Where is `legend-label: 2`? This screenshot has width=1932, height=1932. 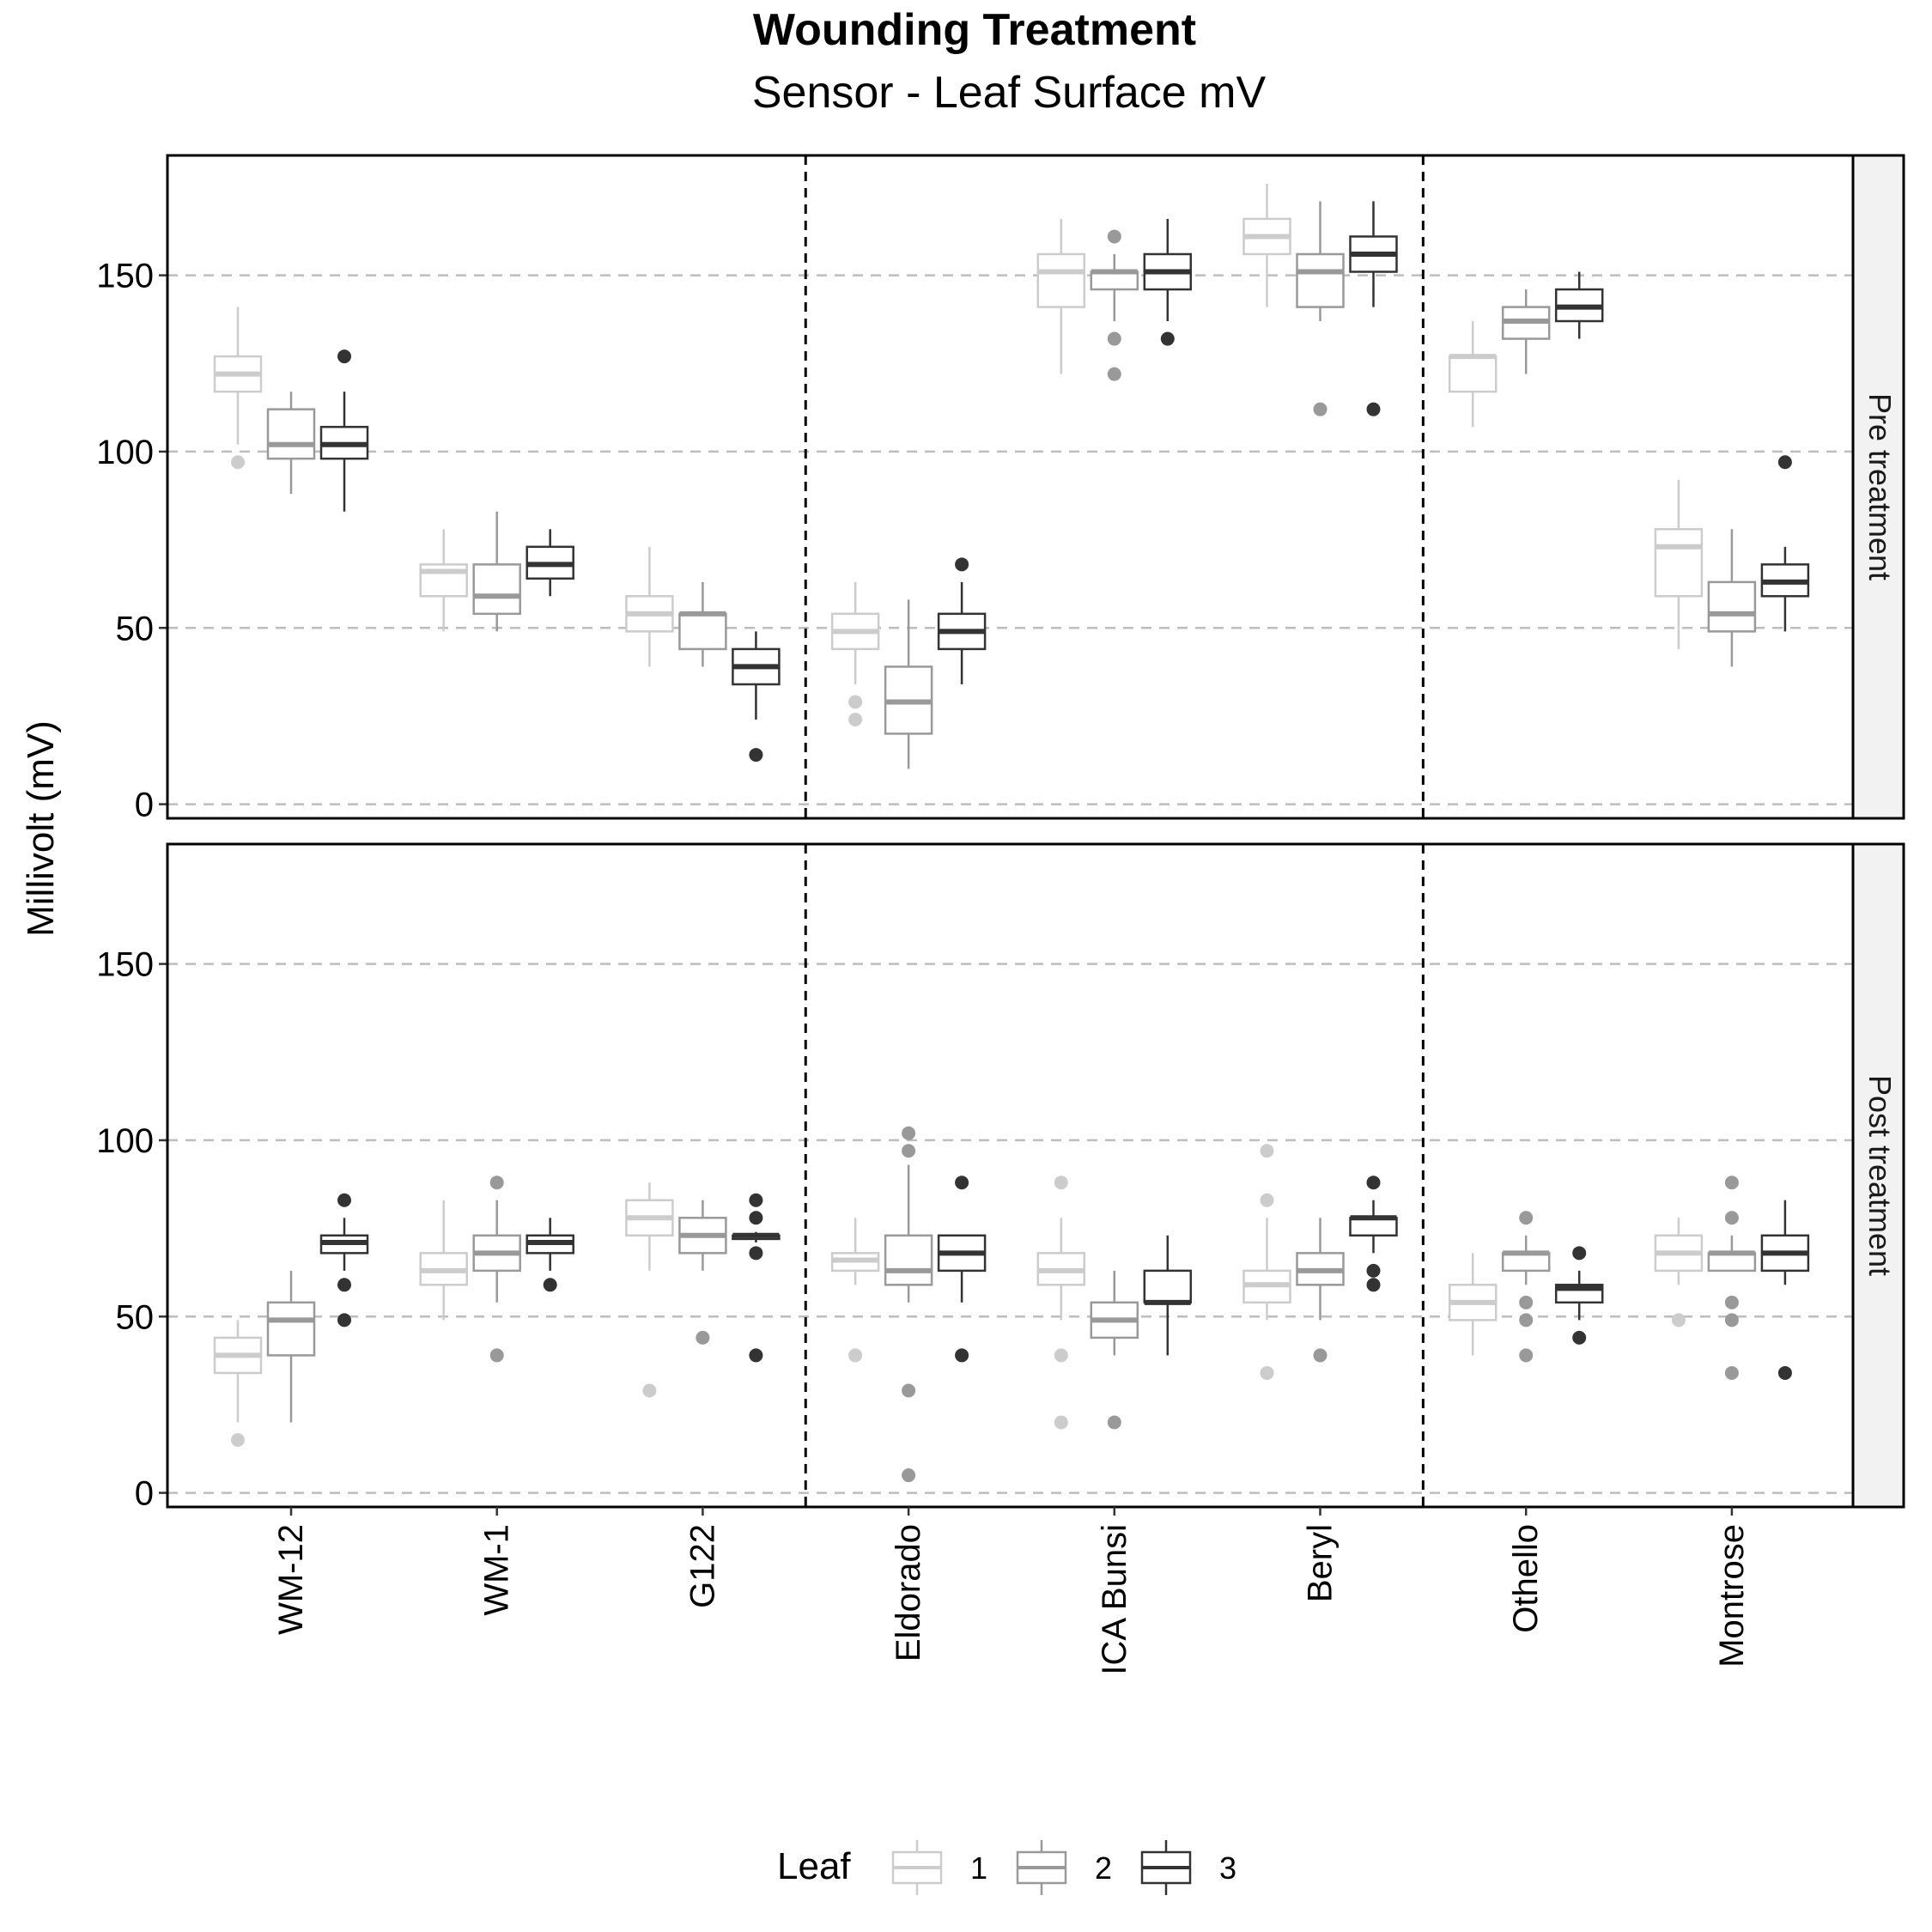 legend-label: 2 is located at coordinates (1103, 1868).